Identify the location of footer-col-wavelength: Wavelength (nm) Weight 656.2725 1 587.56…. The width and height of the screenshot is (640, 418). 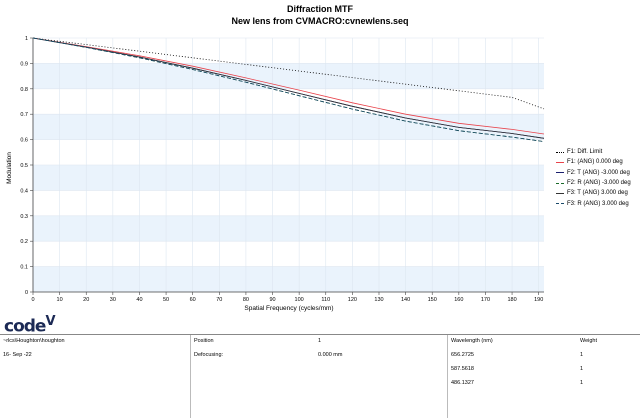
(543, 376).